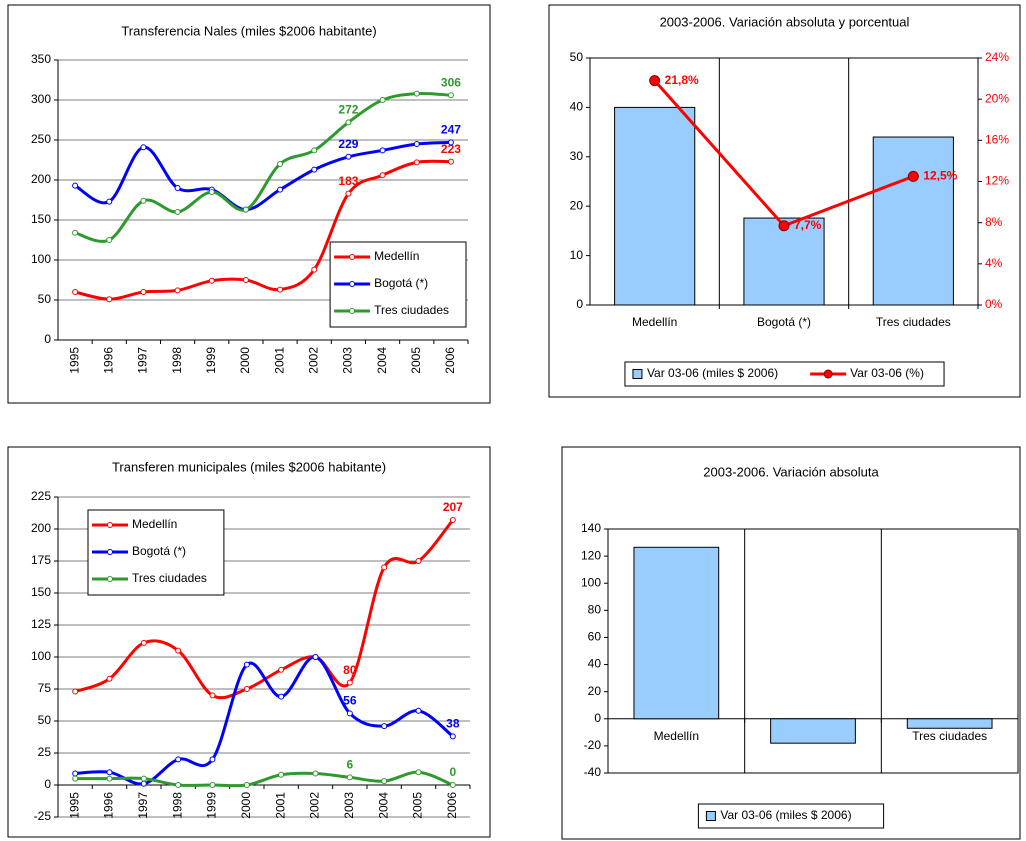  I want to click on data-label: 229, so click(348, 144).